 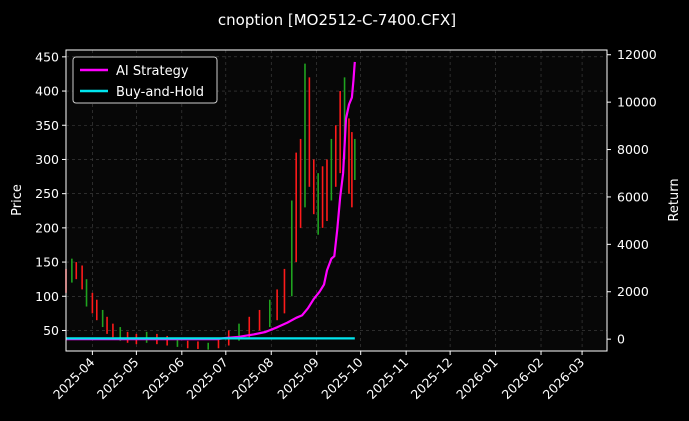 I want to click on chart-title: cnoption [MO2512-C-7400.CFX], so click(x=337, y=20).